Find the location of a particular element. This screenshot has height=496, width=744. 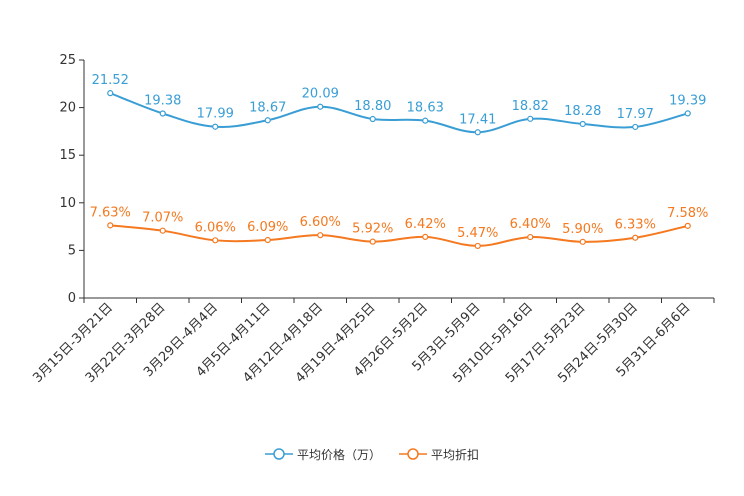

data-label-1: 6.06% is located at coordinates (215, 227).